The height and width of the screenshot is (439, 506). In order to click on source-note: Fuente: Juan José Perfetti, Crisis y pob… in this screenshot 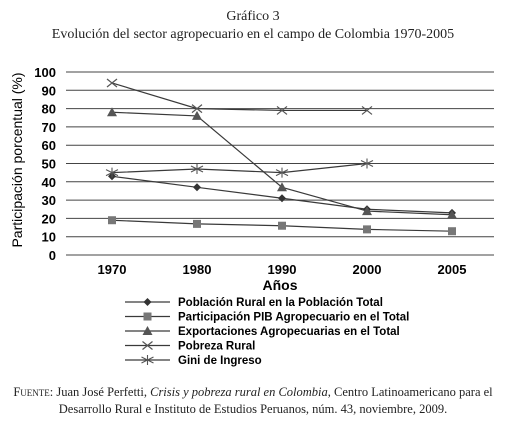, I will do `click(253, 401)`.